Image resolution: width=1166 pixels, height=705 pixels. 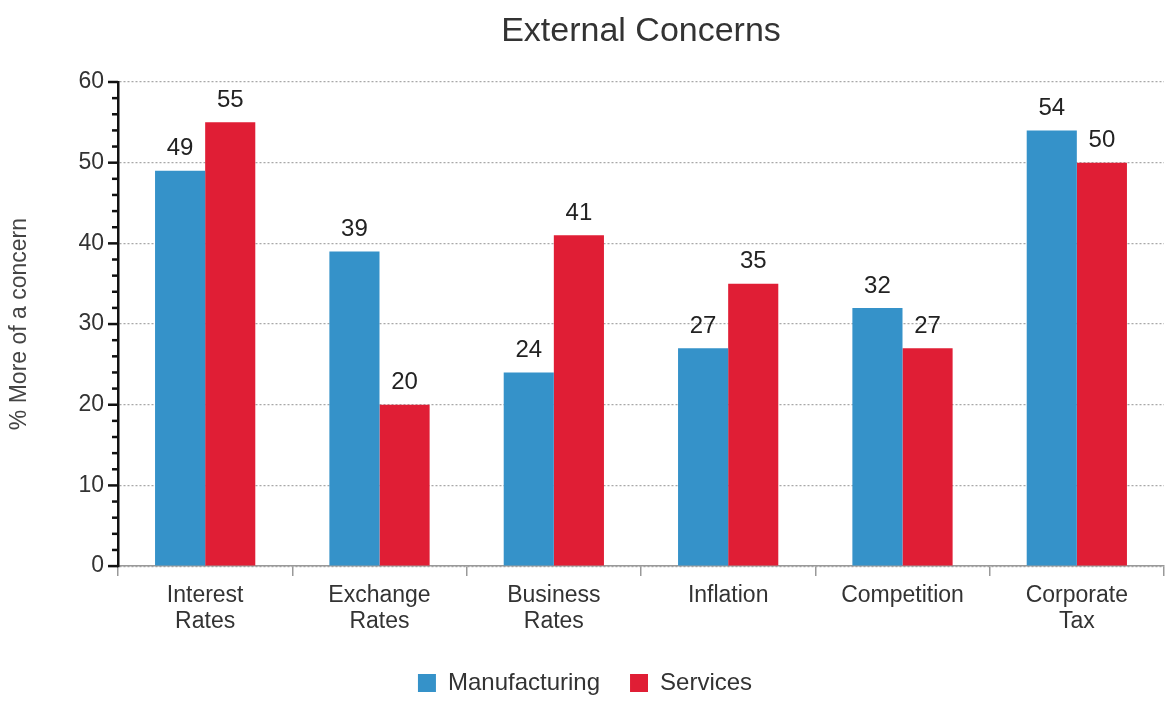 I want to click on data-label: 49, so click(x=180, y=147).